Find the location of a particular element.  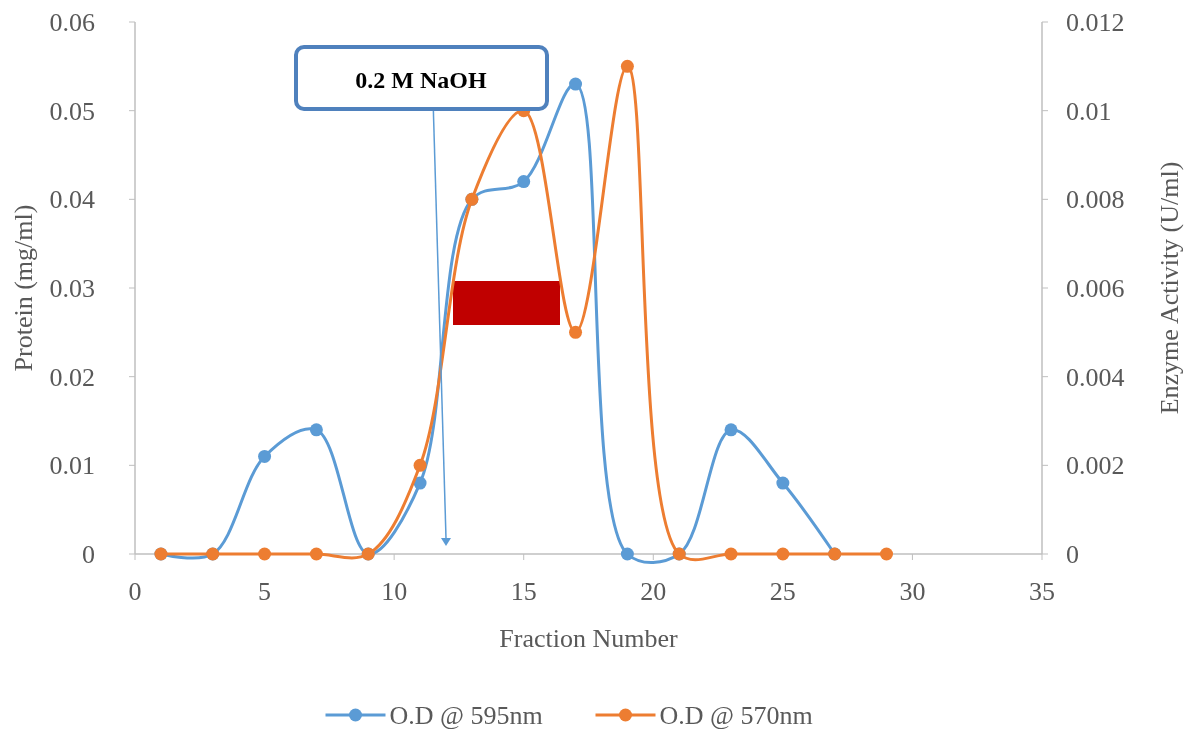

y2-tick-label: 0.002 is located at coordinates (1095, 466).